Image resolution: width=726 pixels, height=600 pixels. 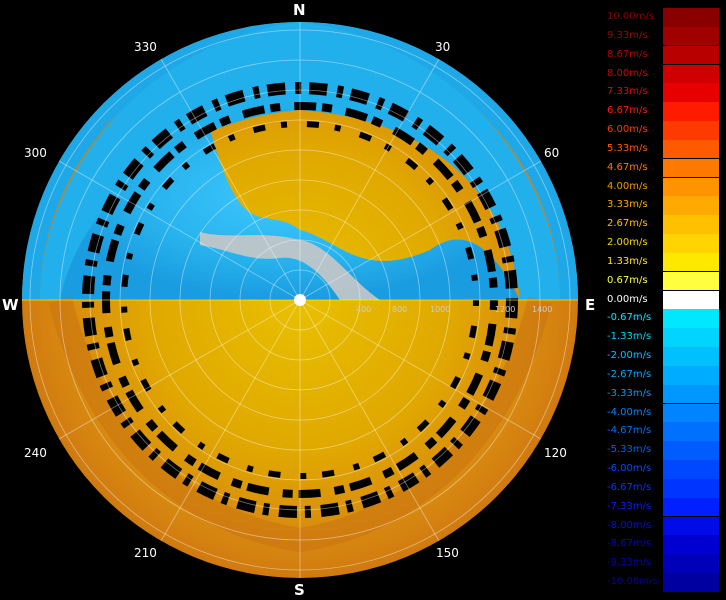 What do you see at coordinates (627, 243) in the screenshot?
I see `colorbar-label: 2.00m/s` at bounding box center [627, 243].